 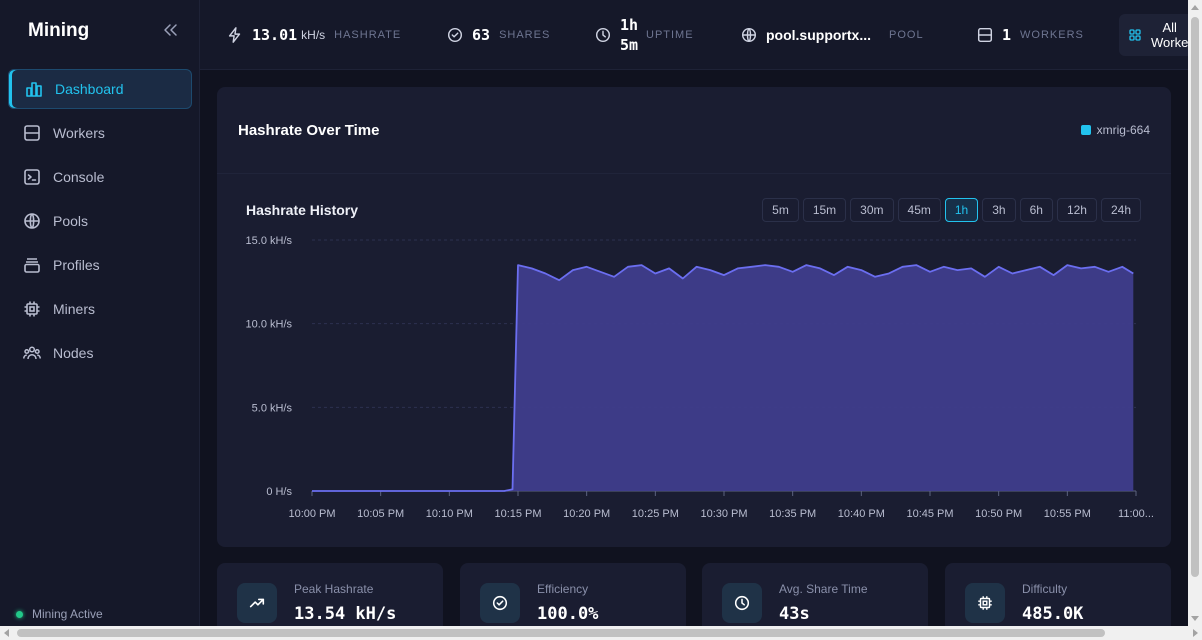 I want to click on cpu-icon, so click(x=32, y=309).